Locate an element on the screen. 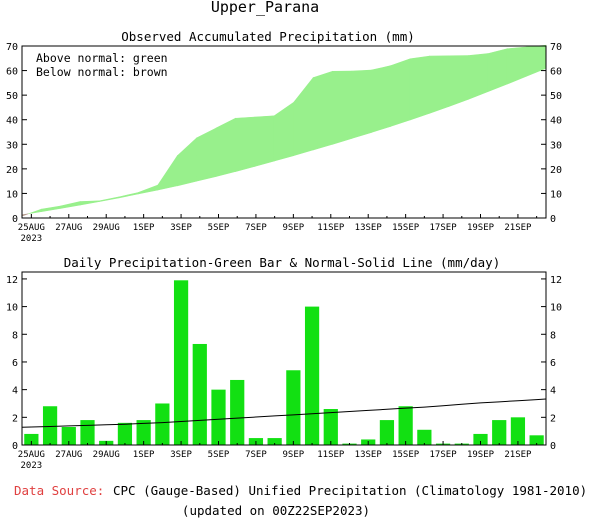 The height and width of the screenshot is (518, 590). acc-ytick-label-right: 20 is located at coordinates (556, 170).